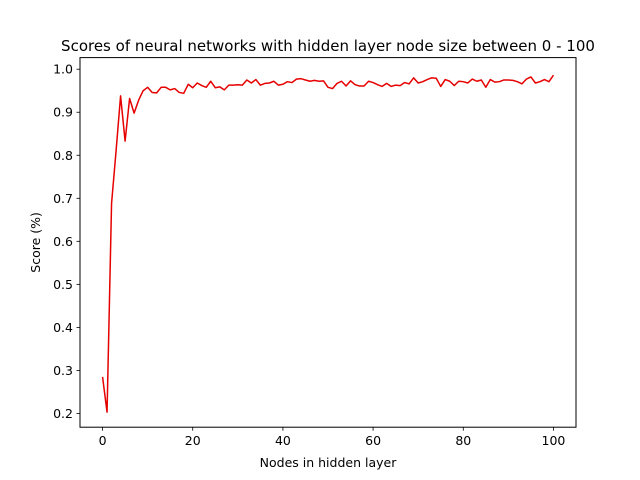  What do you see at coordinates (103, 440) in the screenshot?
I see `x-tick-label: 0` at bounding box center [103, 440].